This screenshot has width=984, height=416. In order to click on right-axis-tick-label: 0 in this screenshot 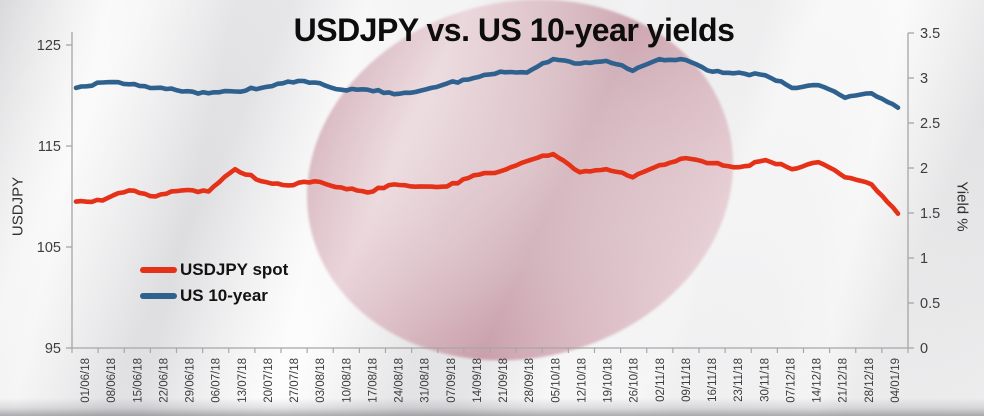, I will do `click(924, 349)`.